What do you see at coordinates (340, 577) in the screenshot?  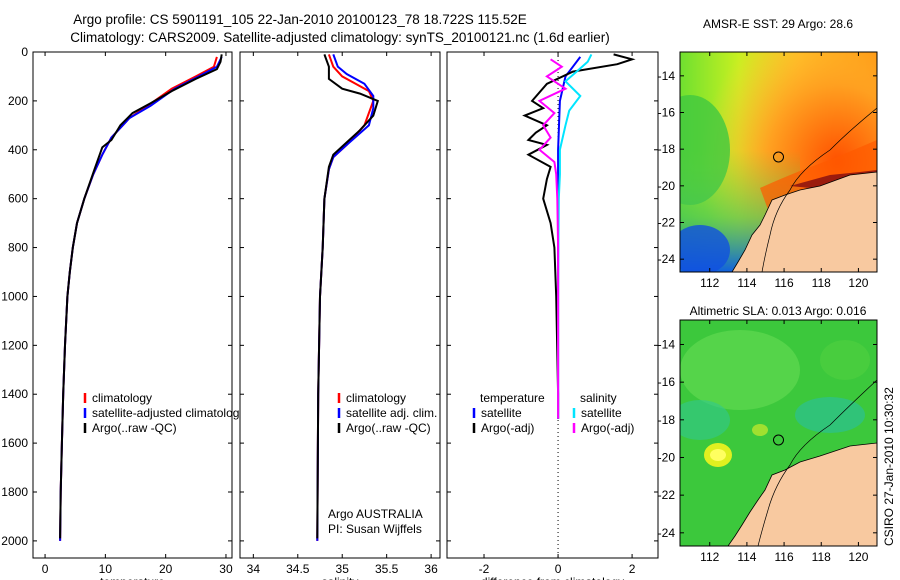 I see `x-axis-label: salinity` at bounding box center [340, 577].